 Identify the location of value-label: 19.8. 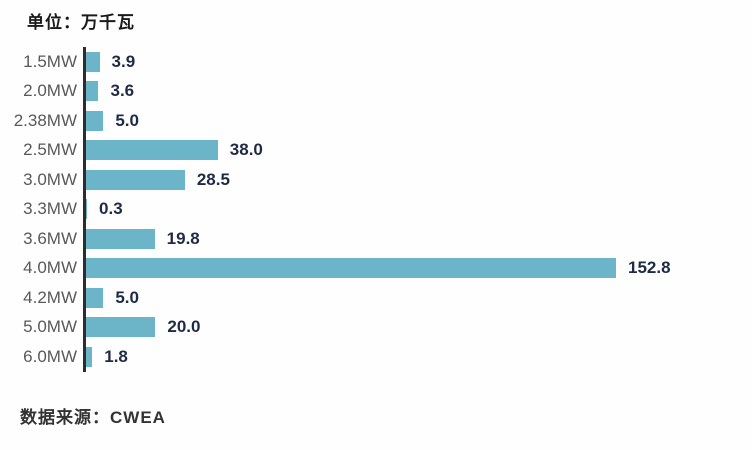
(183, 238).